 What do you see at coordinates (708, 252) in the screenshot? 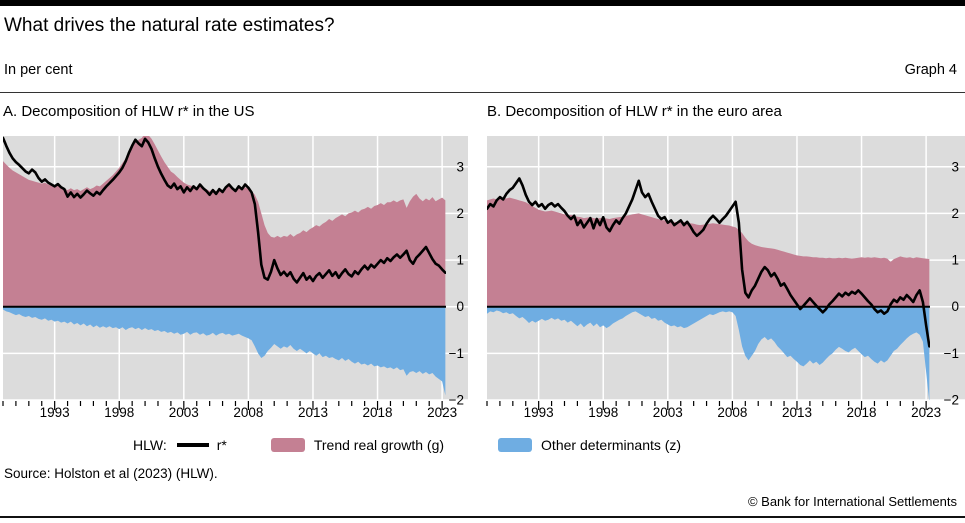
I see `trend-growth-area` at bounding box center [708, 252].